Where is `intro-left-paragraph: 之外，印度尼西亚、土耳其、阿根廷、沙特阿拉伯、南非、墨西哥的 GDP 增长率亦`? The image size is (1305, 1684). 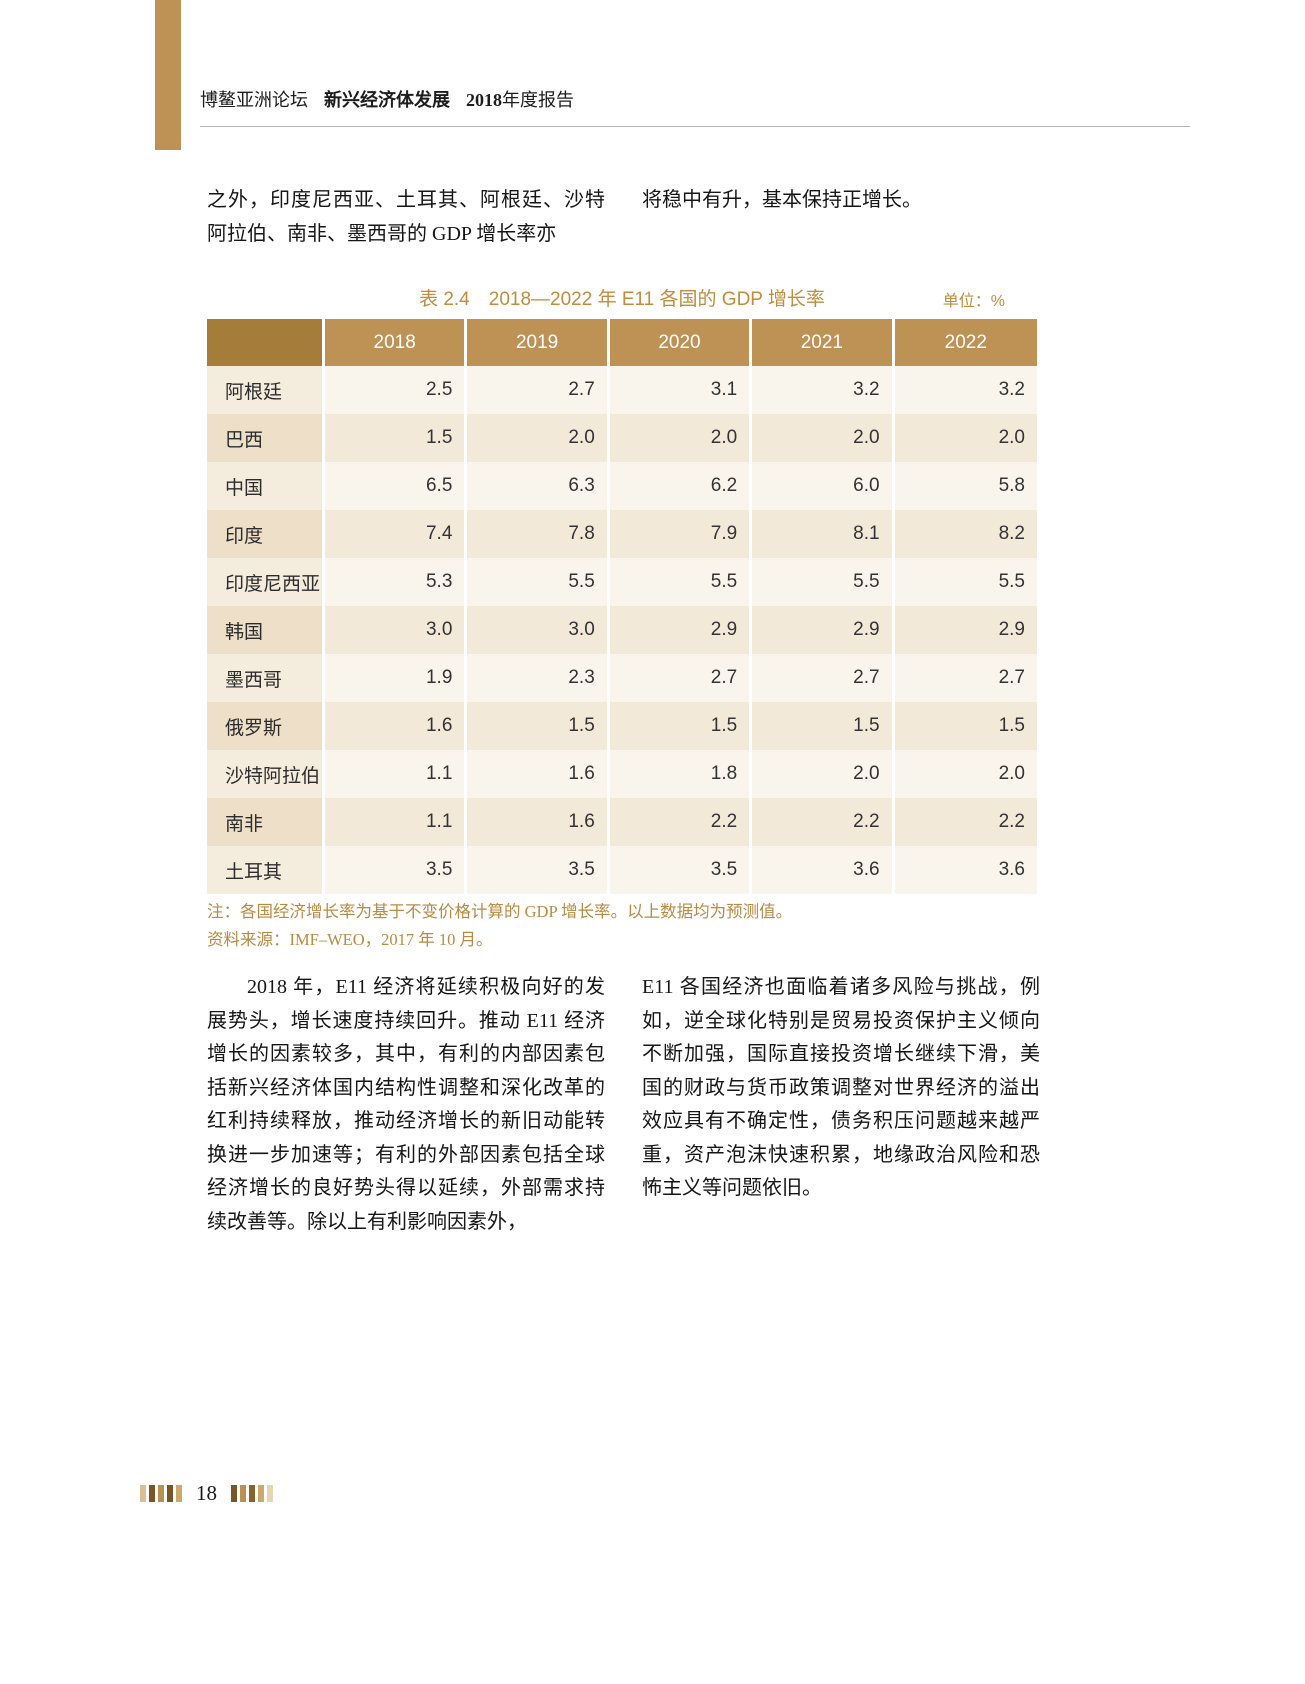 intro-left-paragraph: 之外，印度尼西亚、土耳其、阿根廷、沙特阿拉伯、南非、墨西哥的 GDP 增长率亦 is located at coordinates (406, 217).